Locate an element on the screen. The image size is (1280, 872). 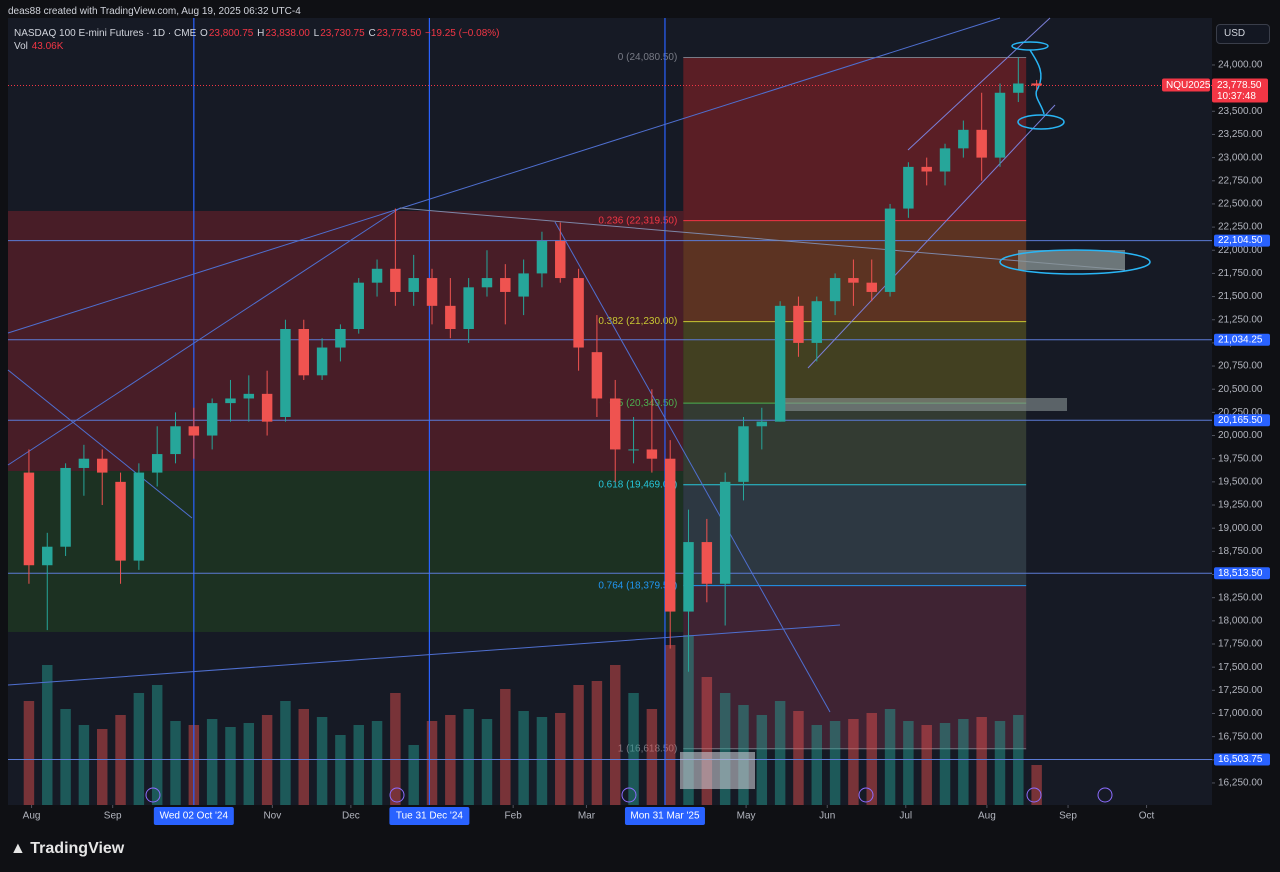
x-tick-label: Sep is located at coordinates (1068, 816).